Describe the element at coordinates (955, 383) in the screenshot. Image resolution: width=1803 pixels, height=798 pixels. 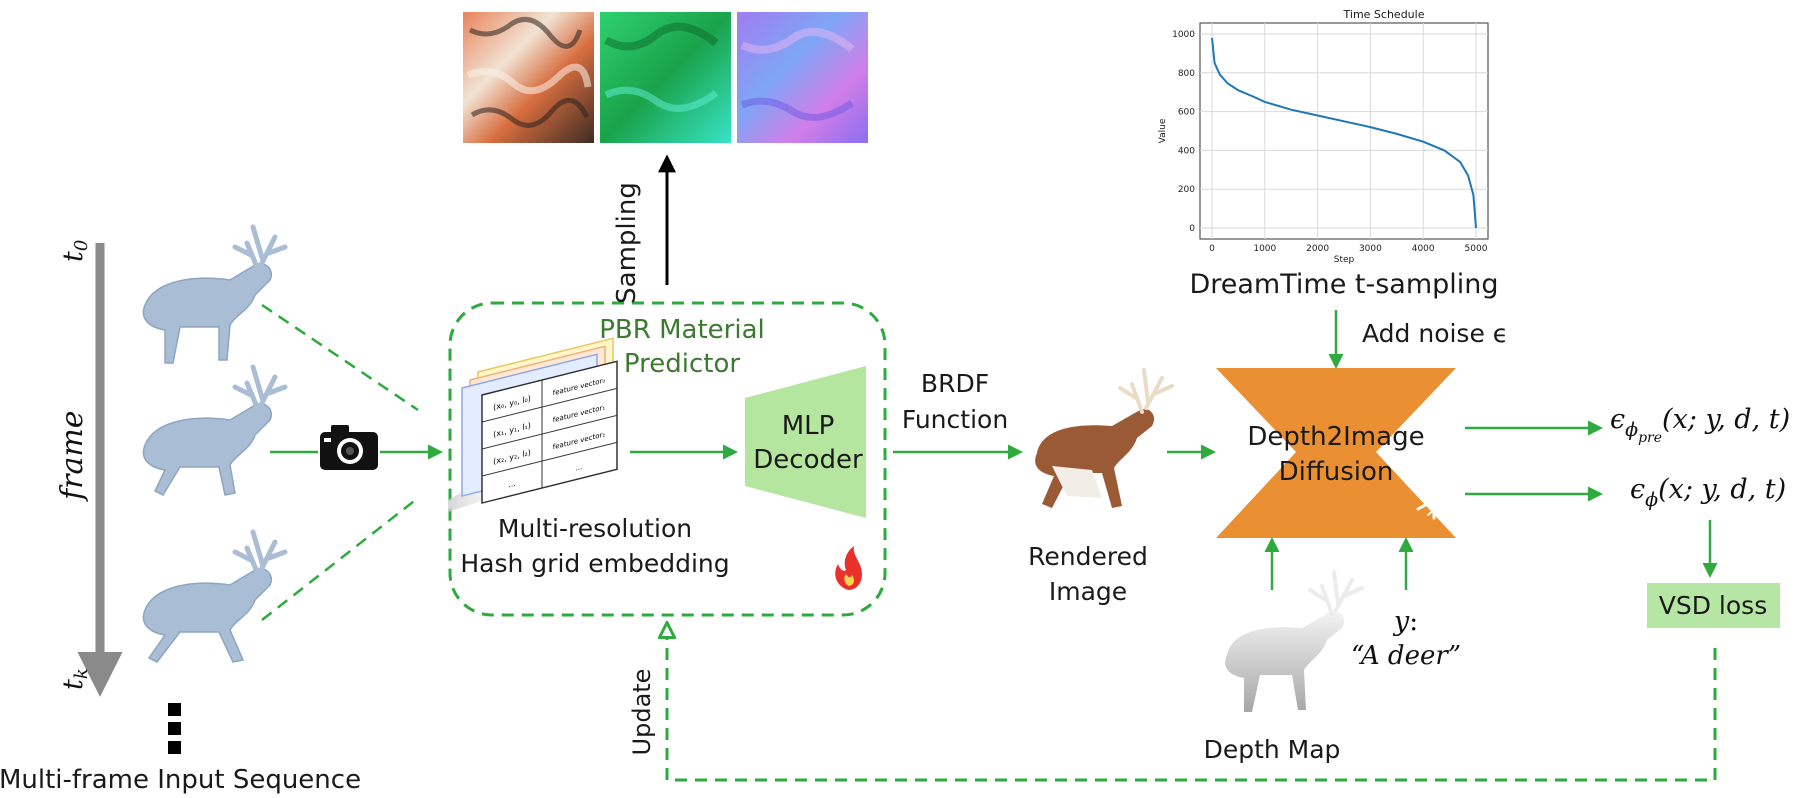
I see `brdf-label-line1: BRDF` at that location.